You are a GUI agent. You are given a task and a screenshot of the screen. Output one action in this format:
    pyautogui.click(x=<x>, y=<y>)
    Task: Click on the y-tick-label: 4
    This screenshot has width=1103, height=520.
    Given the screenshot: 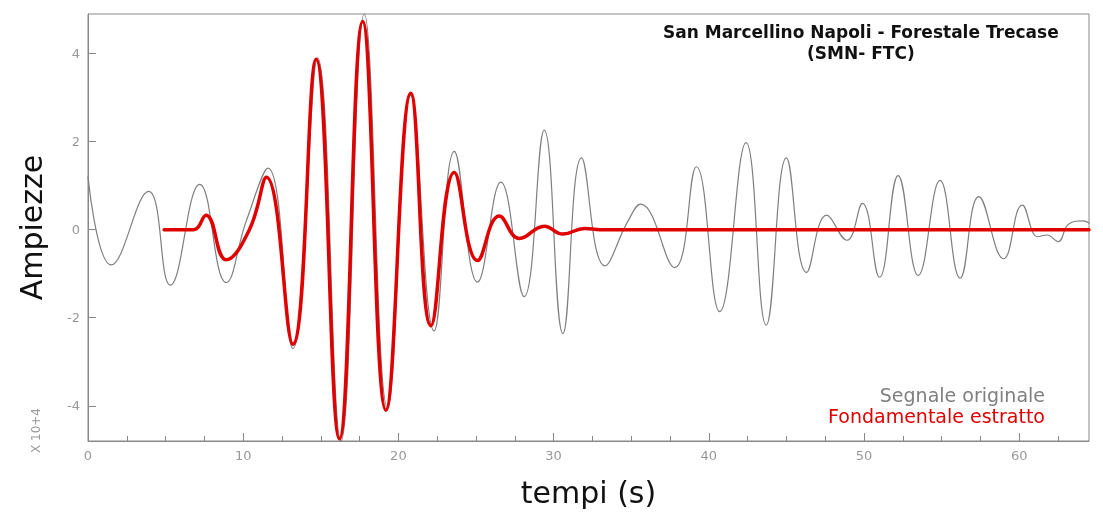 What is the action you would take?
    pyautogui.click(x=75, y=54)
    